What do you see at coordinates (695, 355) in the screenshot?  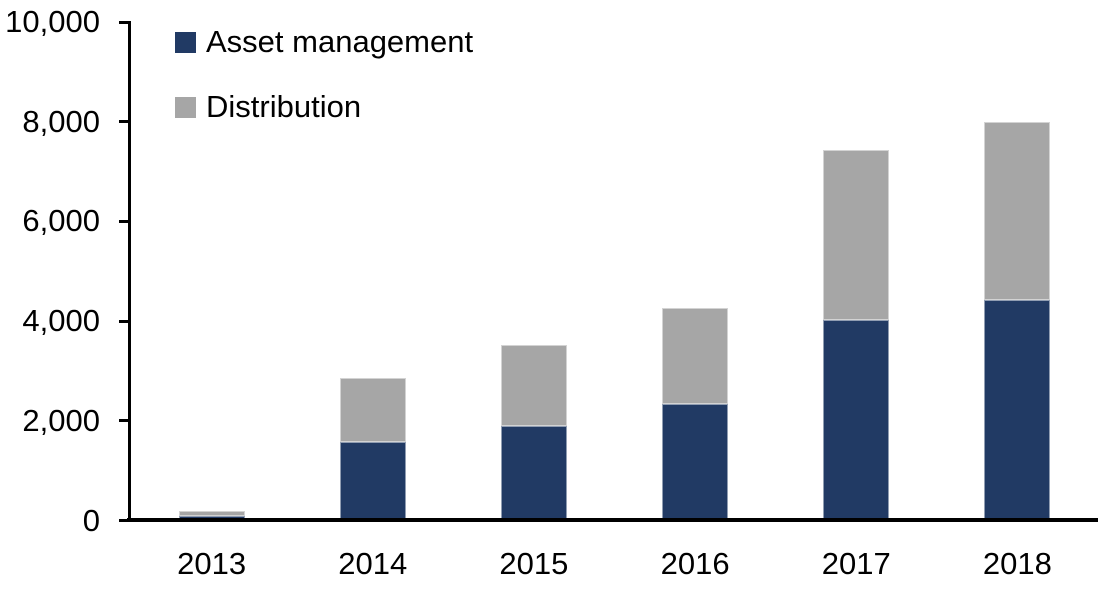 I see `bar-segment-distribution-2016` at bounding box center [695, 355].